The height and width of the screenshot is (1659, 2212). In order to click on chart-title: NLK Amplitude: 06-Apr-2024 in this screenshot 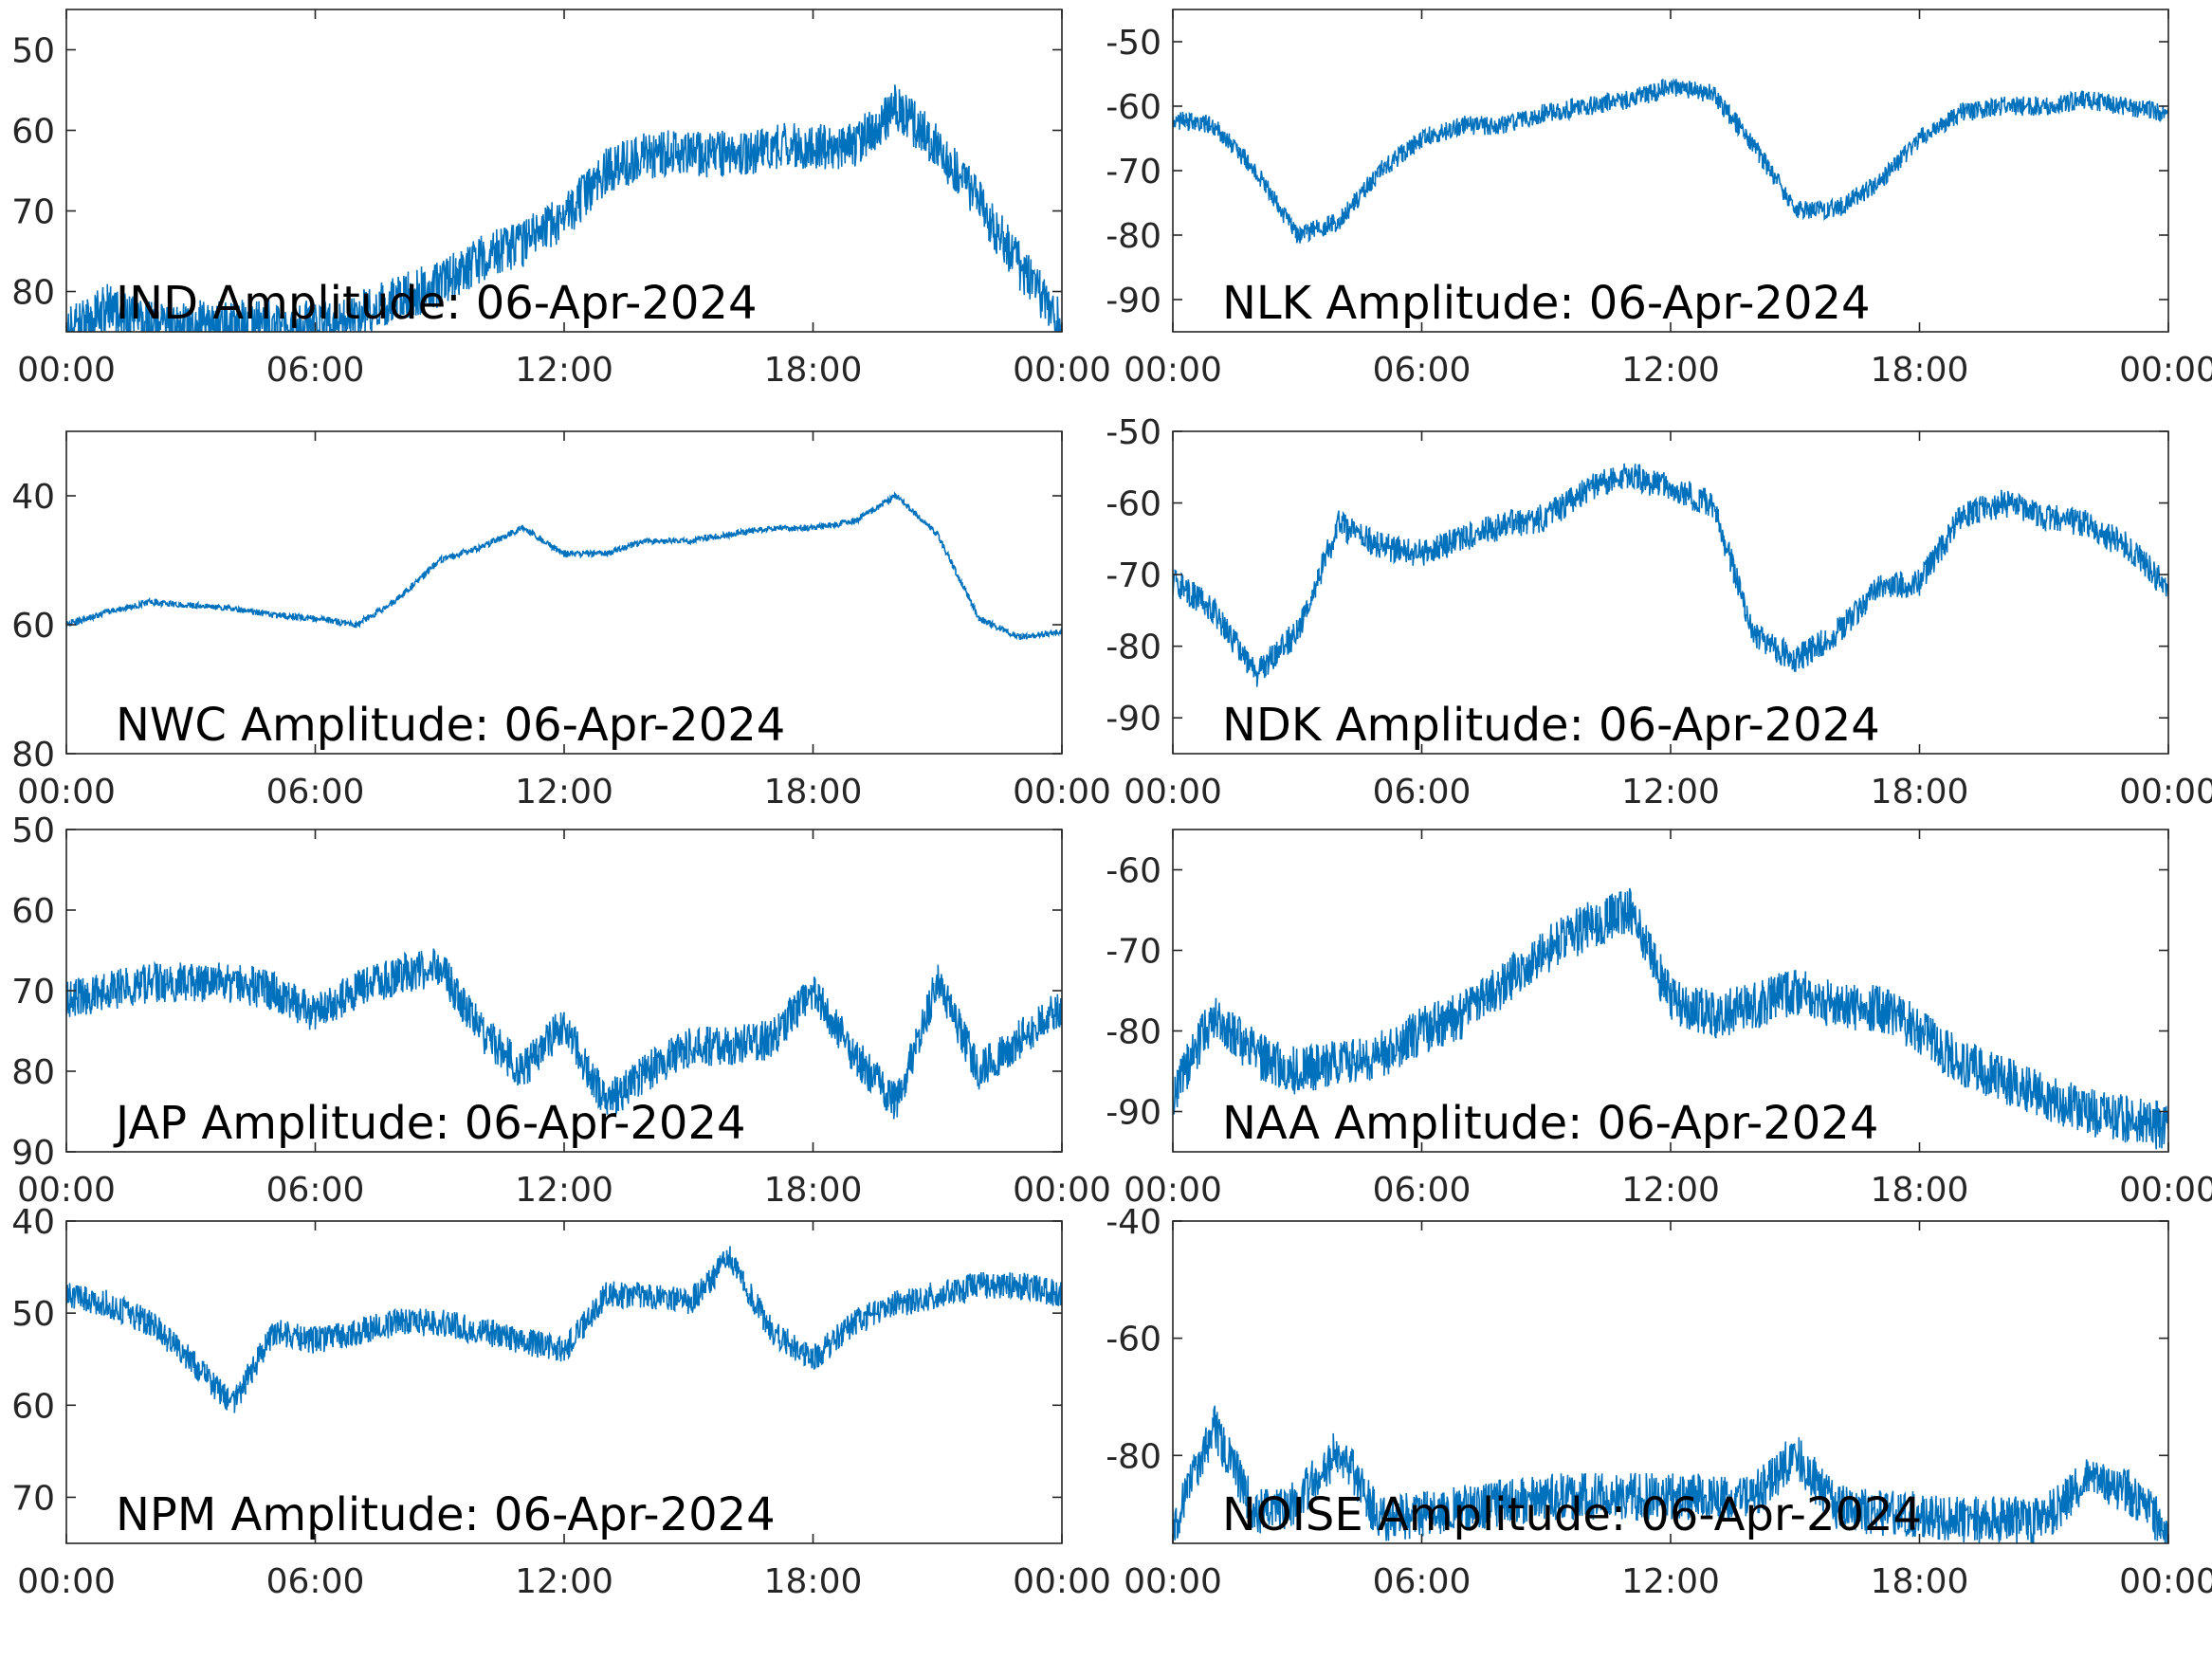, I will do `click(1546, 303)`.